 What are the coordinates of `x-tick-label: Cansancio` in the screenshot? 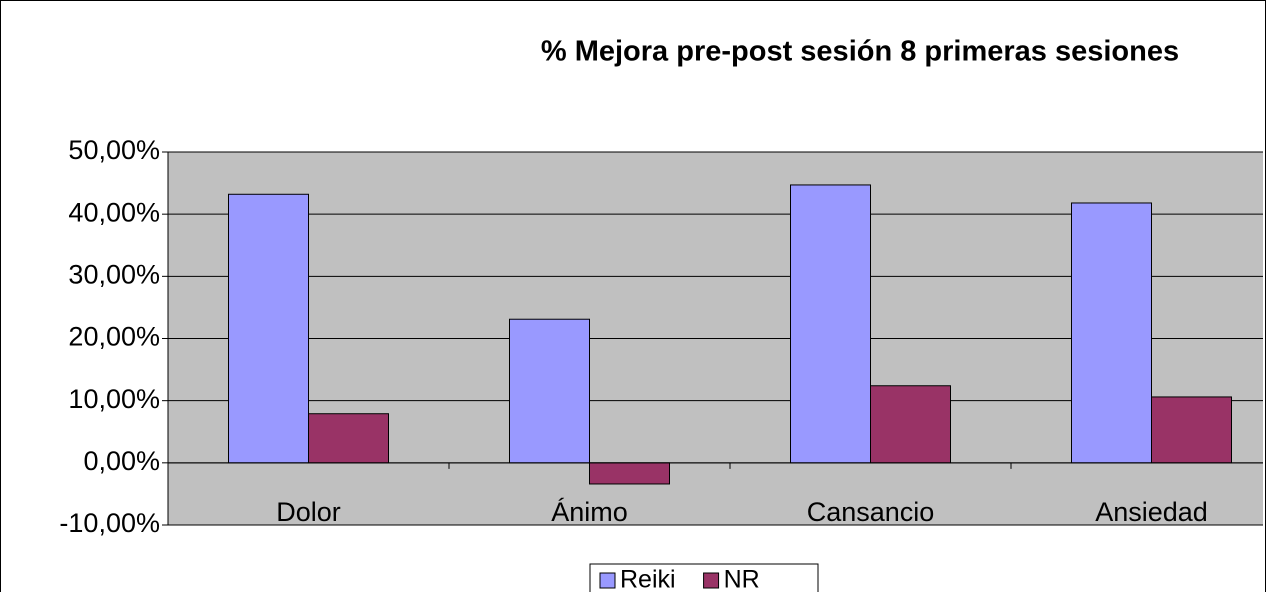 It's located at (871, 512).